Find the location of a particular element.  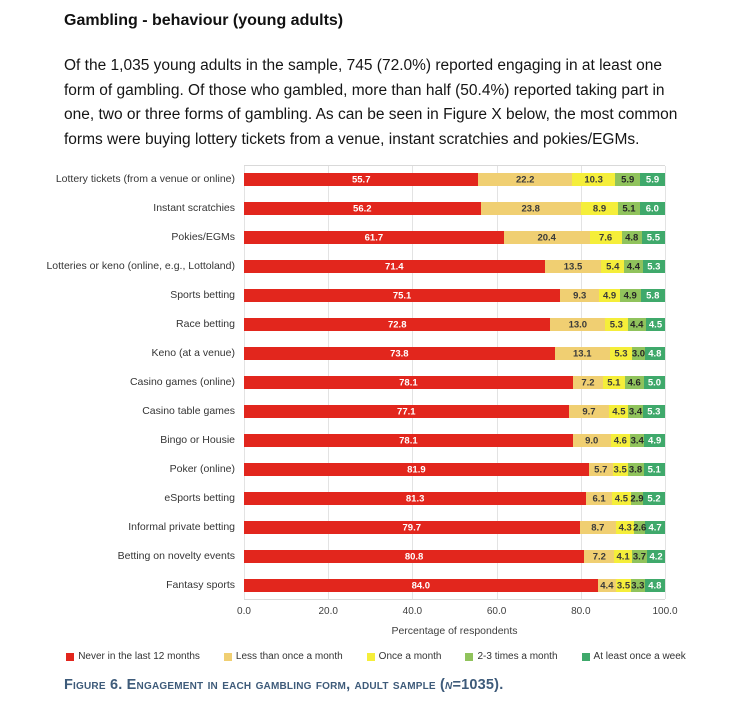

segment-value-label: 5.5 is located at coordinates (653, 237).